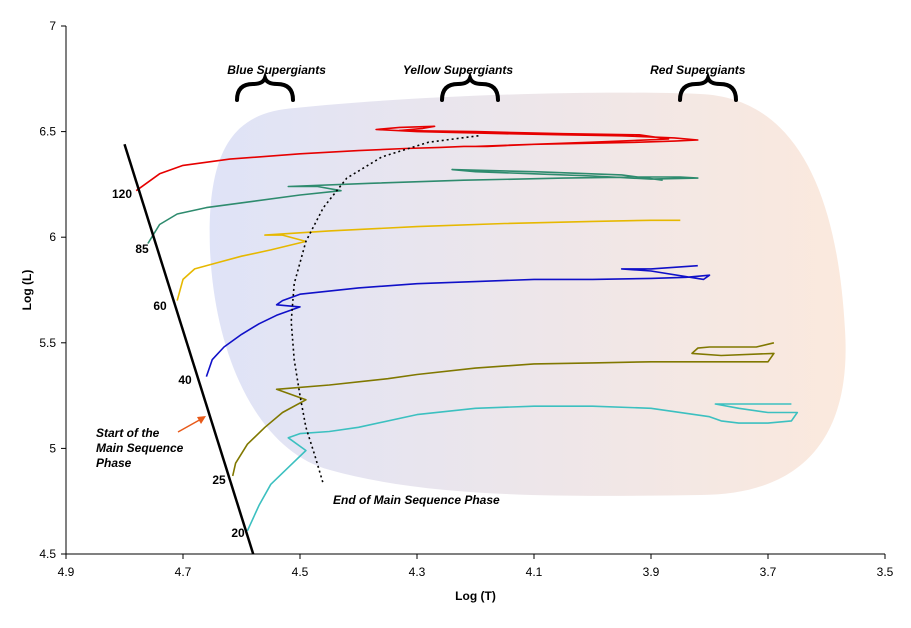 The height and width of the screenshot is (628, 911). I want to click on region-label: Red Supergiants, so click(698, 70).